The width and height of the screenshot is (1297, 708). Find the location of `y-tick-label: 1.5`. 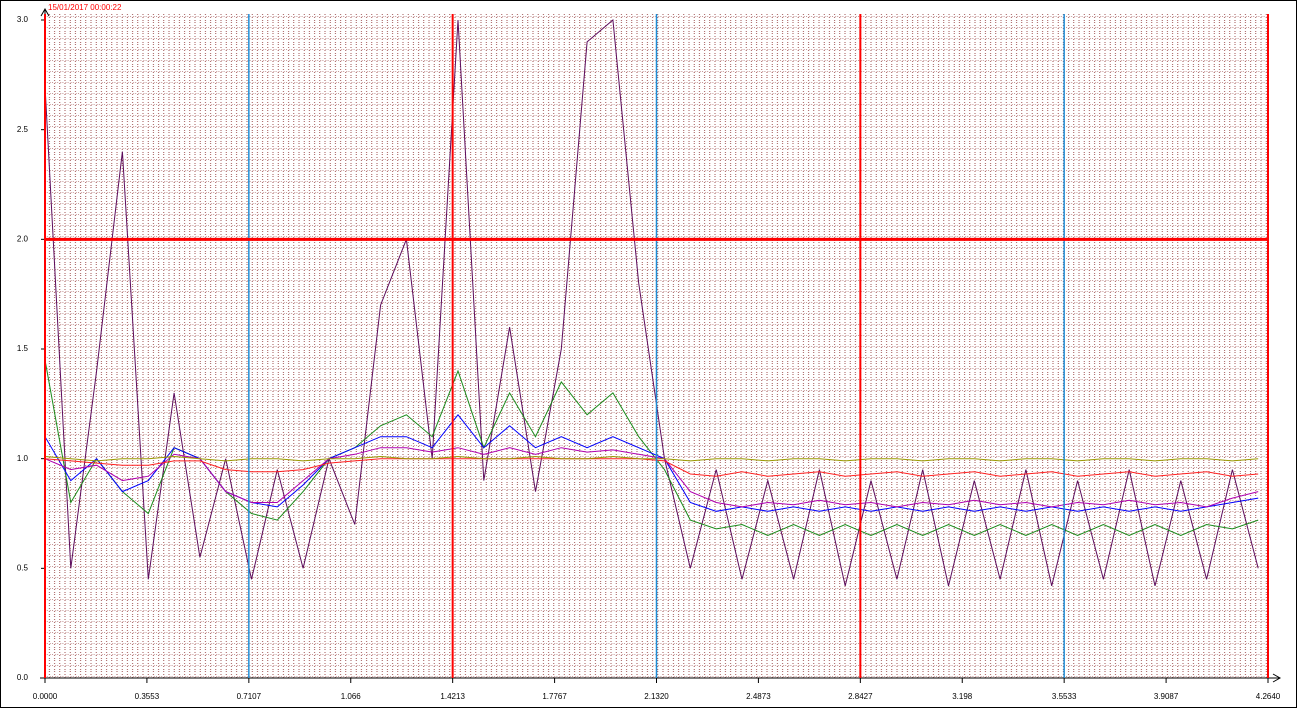

y-tick-label: 1.5 is located at coordinates (23, 348).